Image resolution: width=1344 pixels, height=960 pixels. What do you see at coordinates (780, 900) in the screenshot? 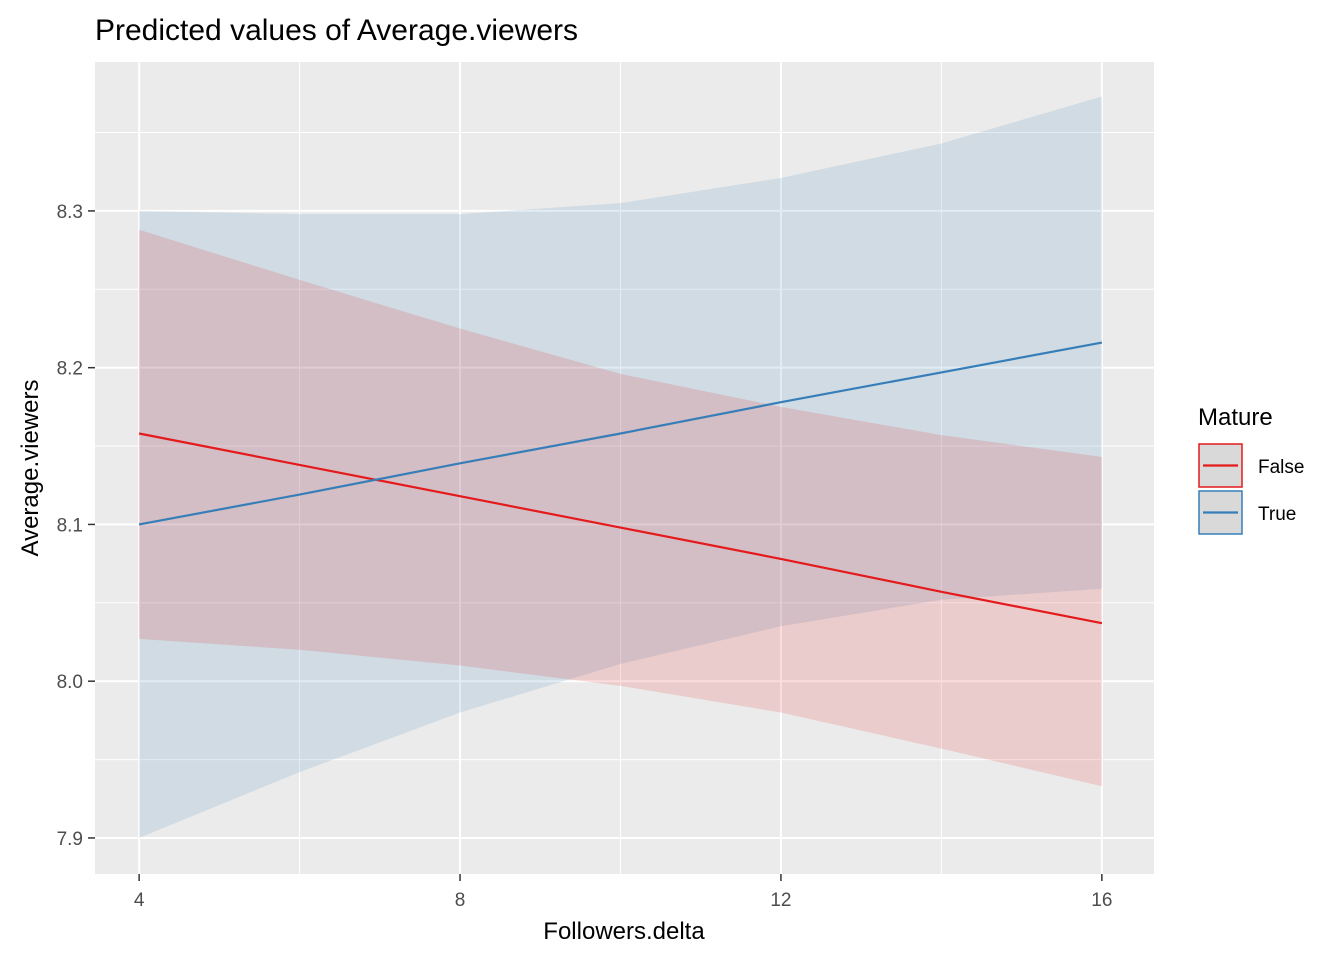
I see `x-tick-label: 12` at bounding box center [780, 900].